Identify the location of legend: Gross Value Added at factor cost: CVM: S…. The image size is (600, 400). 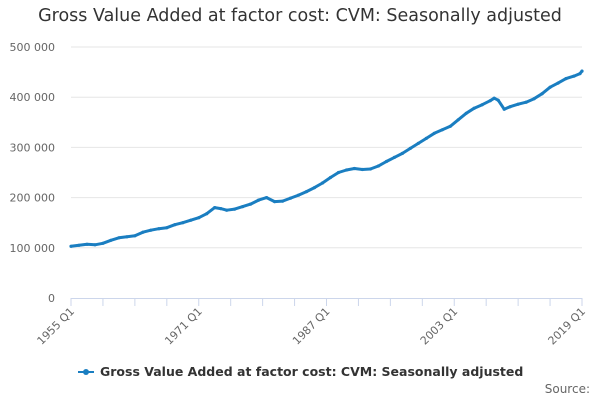
(300, 371).